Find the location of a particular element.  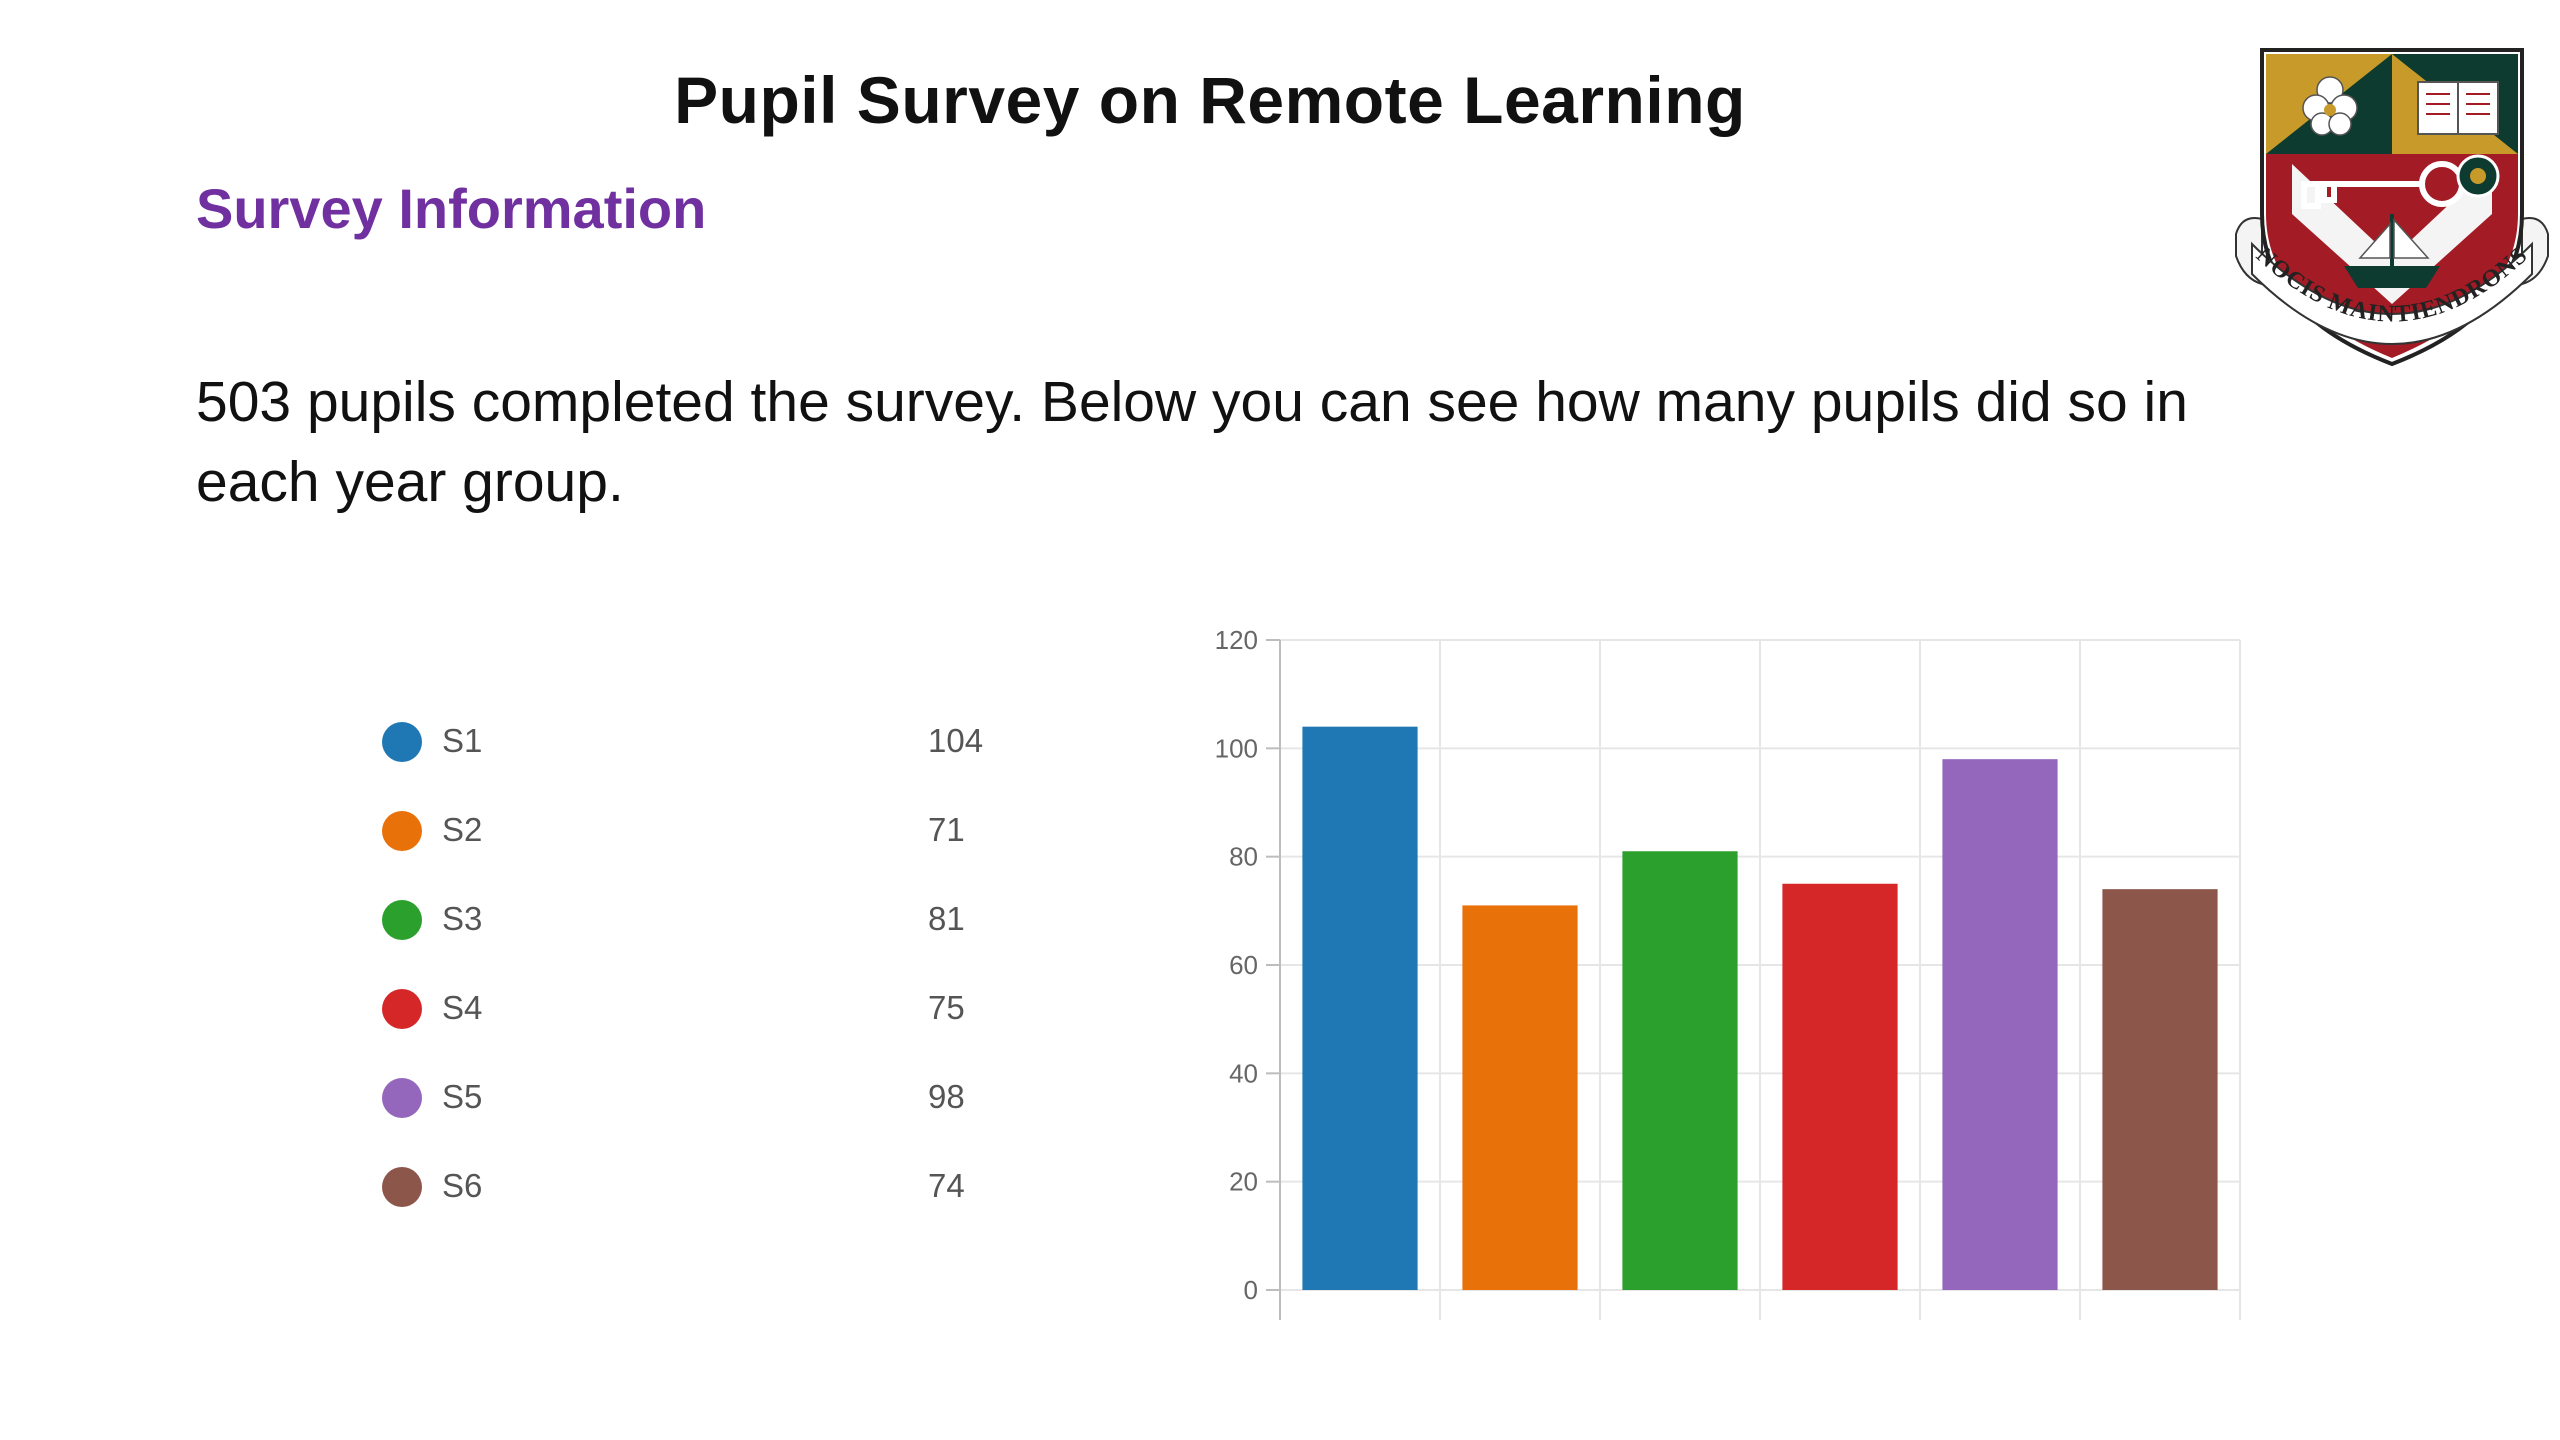

y-tick-label: 80 is located at coordinates (1243, 857).